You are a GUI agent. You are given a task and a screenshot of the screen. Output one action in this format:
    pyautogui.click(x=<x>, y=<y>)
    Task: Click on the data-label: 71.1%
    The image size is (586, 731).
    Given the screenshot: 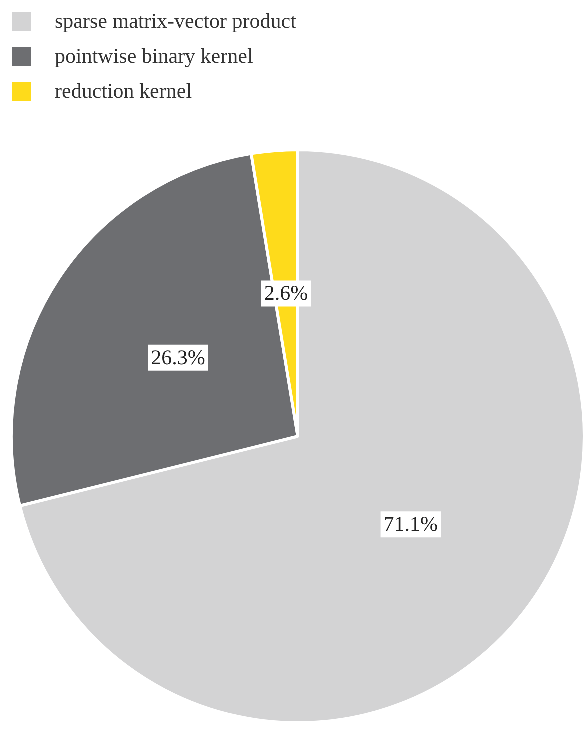 What is the action you would take?
    pyautogui.click(x=411, y=524)
    